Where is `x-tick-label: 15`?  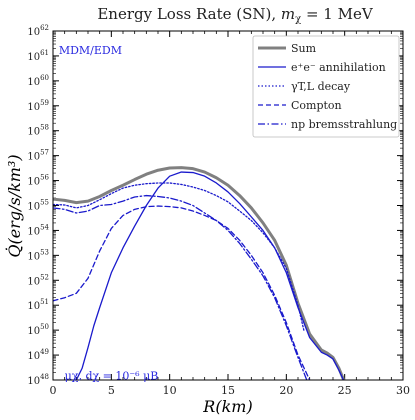
x-tick-label: 15 is located at coordinates (228, 390).